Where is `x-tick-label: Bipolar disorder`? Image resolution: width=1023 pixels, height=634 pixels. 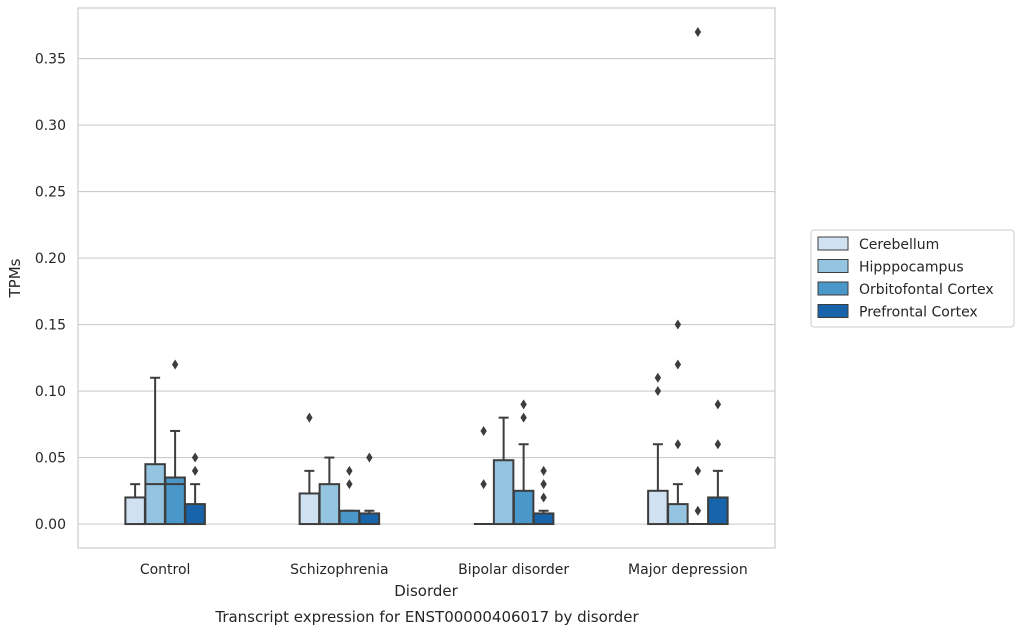
x-tick-label: Bipolar disorder is located at coordinates (513, 570).